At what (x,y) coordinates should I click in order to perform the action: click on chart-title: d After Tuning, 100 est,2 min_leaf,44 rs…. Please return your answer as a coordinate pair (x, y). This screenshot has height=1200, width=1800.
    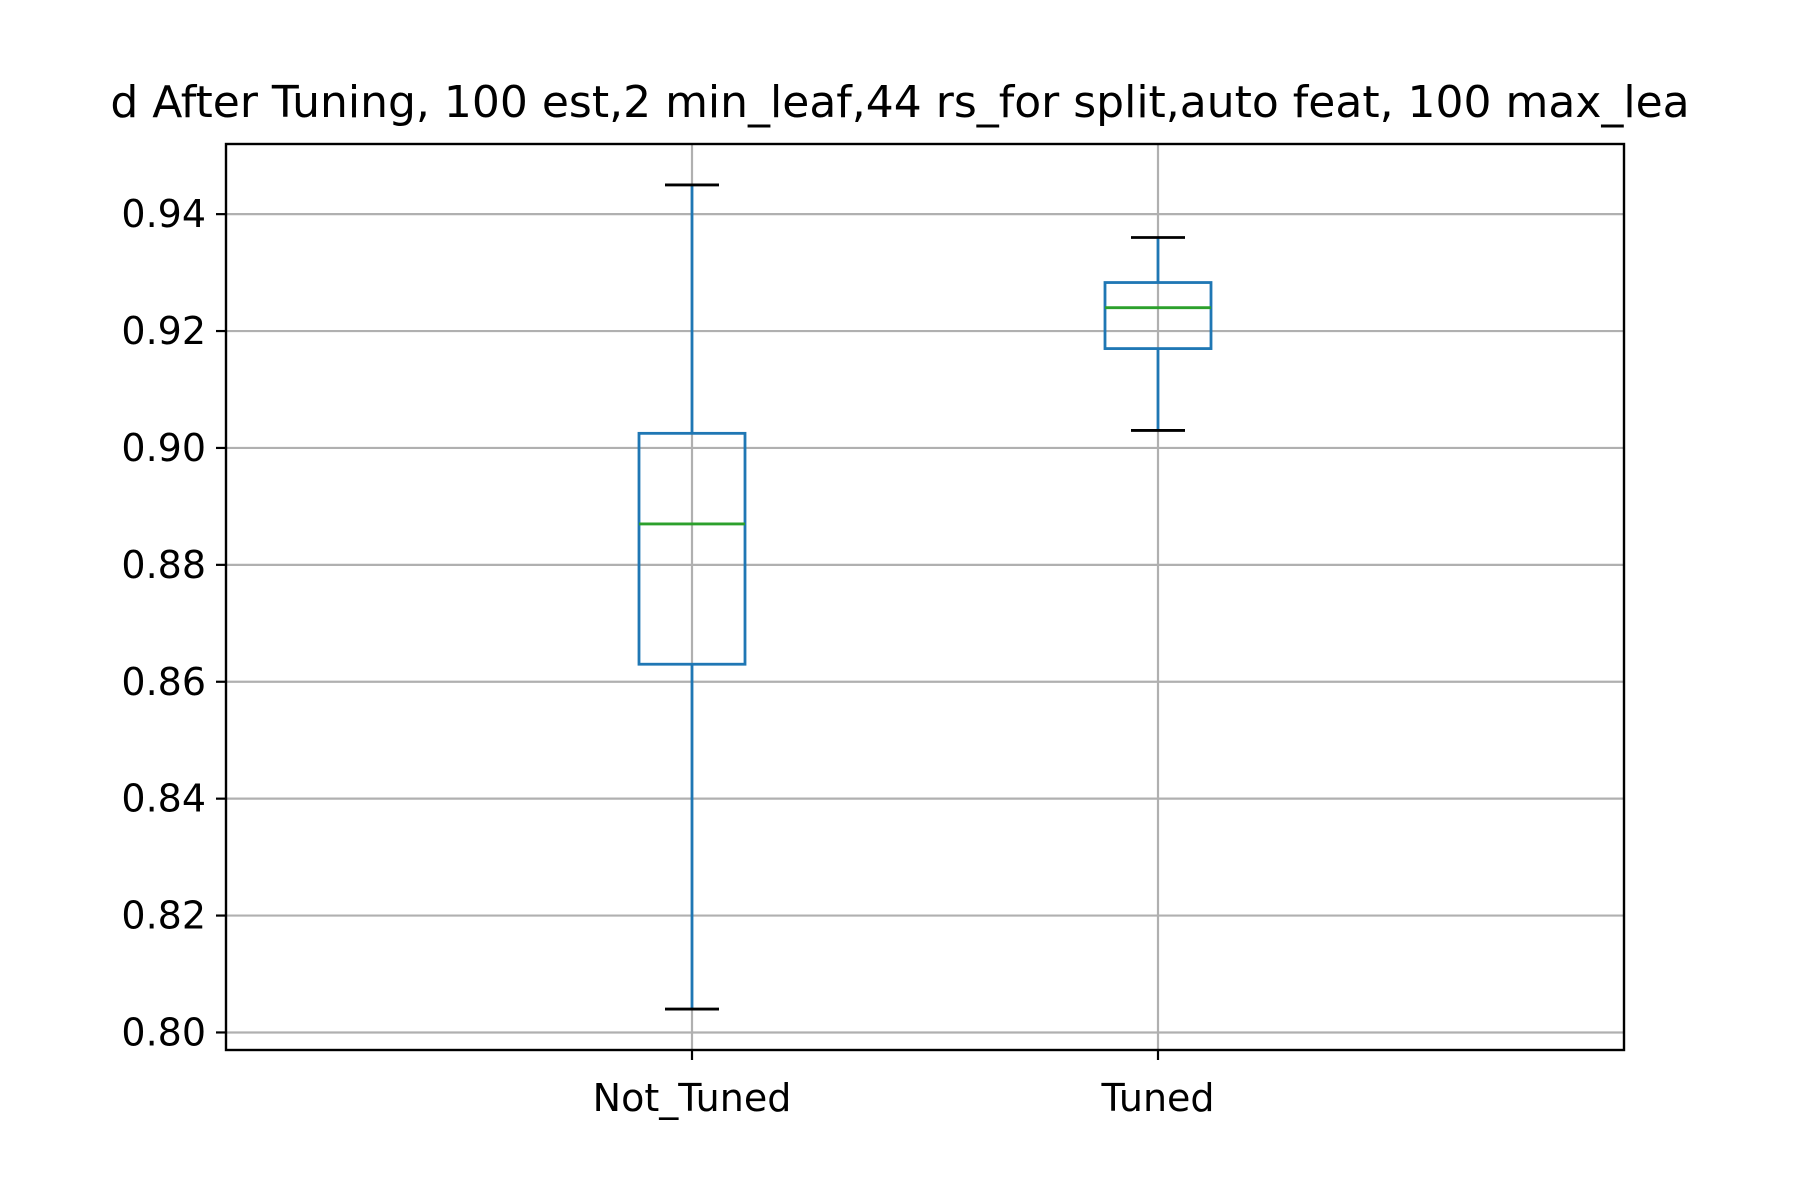
    Looking at the image, I should click on (899, 102).